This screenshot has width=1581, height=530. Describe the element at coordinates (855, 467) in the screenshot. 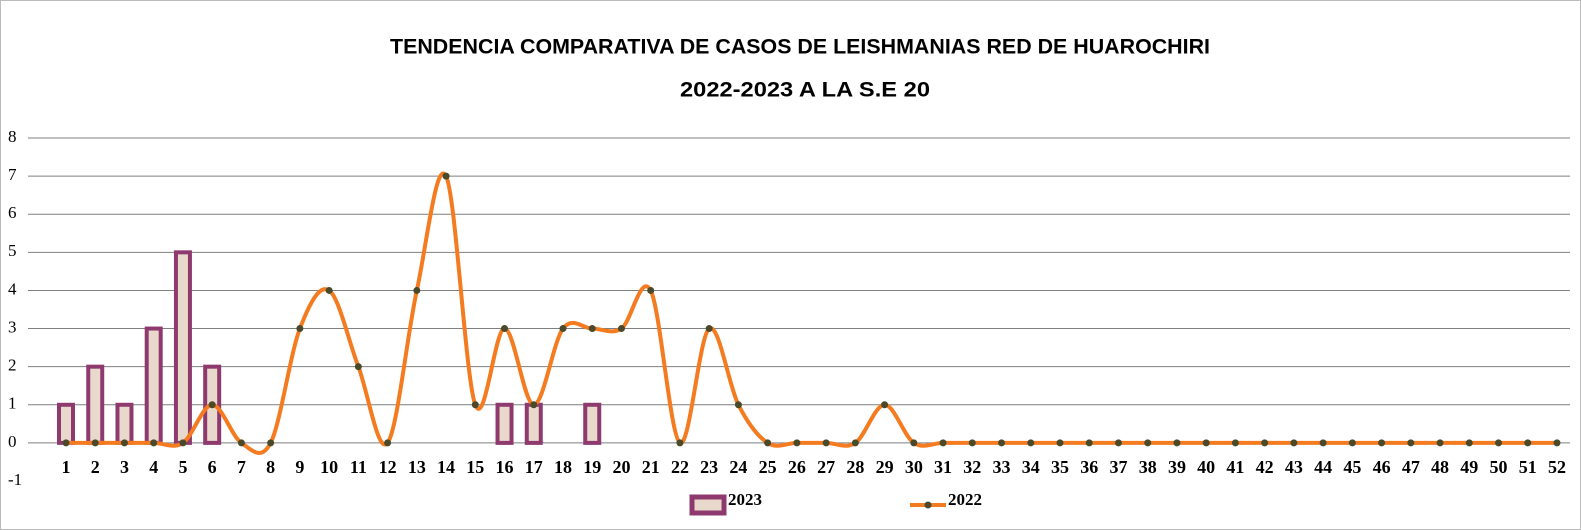

I see `x-tick-label: 28` at that location.